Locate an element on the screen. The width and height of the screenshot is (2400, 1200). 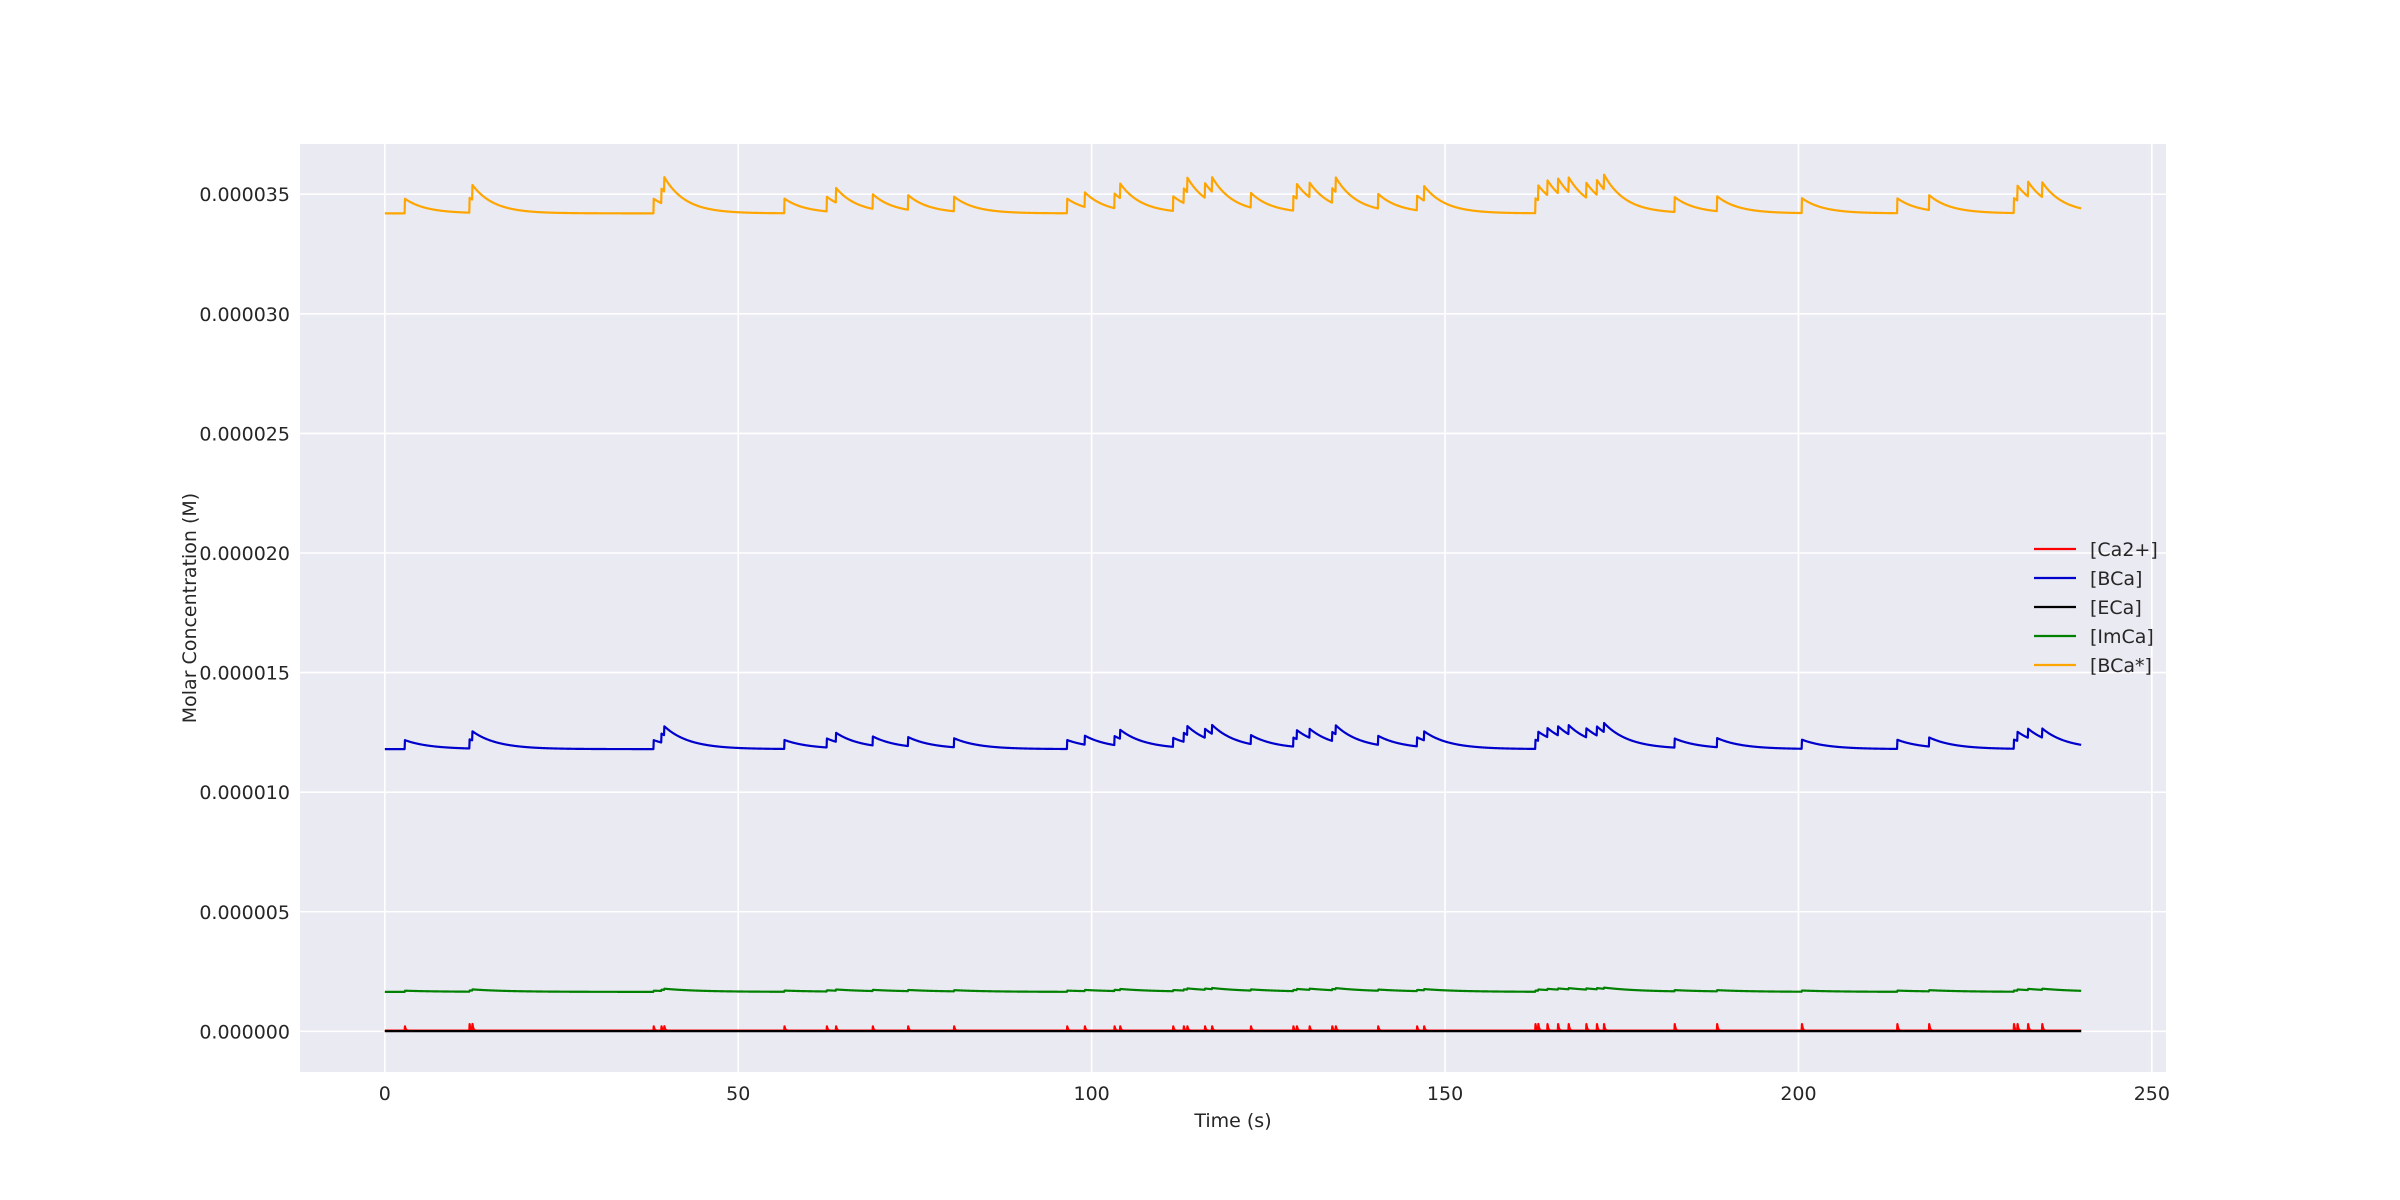
x-axis-label: Time (s) is located at coordinates (1232, 1121).